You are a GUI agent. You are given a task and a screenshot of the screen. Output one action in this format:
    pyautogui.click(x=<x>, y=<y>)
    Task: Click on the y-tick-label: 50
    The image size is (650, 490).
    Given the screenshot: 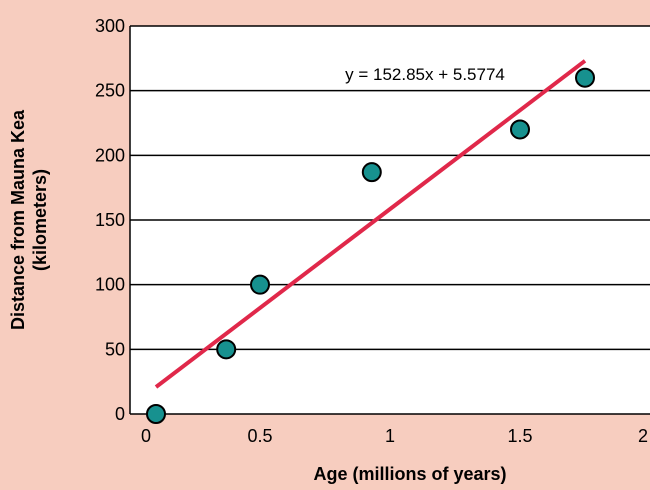 What is the action you would take?
    pyautogui.click(x=115, y=349)
    